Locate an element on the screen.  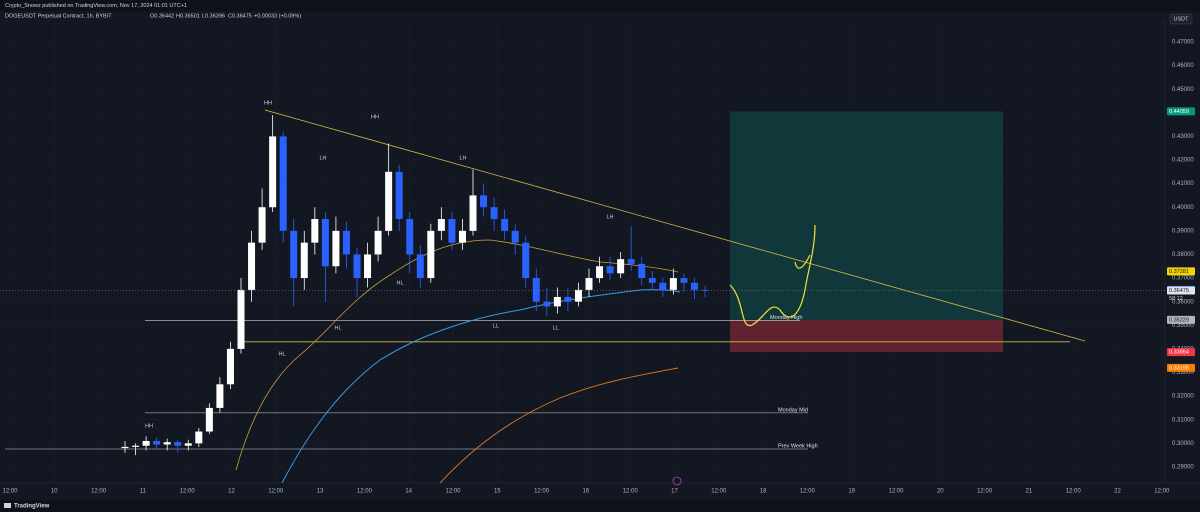
event-icon is located at coordinates (677, 481).